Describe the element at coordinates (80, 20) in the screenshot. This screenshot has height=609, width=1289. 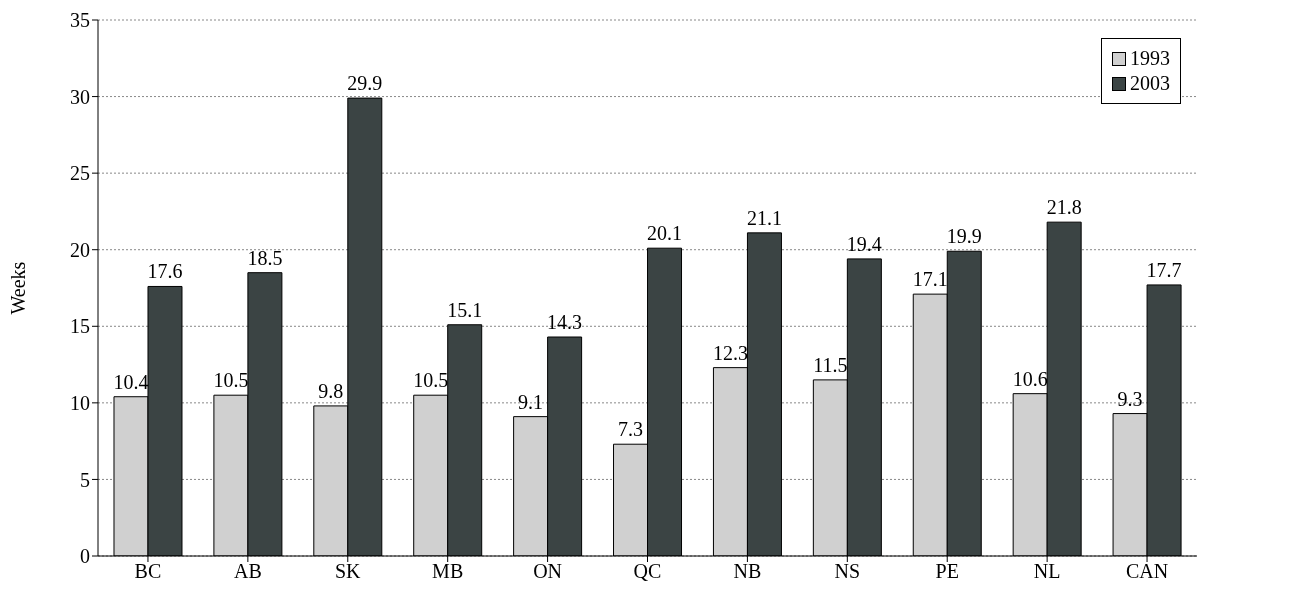
I see `y-tick-label: 35` at that location.